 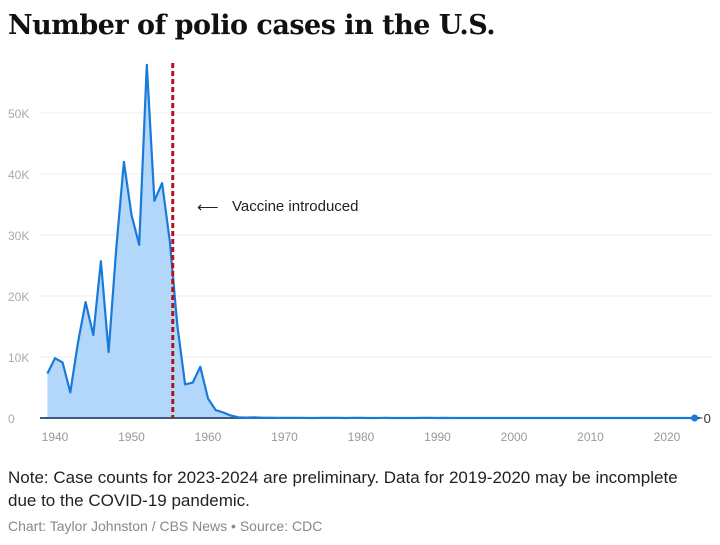 I want to click on x-tick-label: 1940, so click(x=55, y=437).